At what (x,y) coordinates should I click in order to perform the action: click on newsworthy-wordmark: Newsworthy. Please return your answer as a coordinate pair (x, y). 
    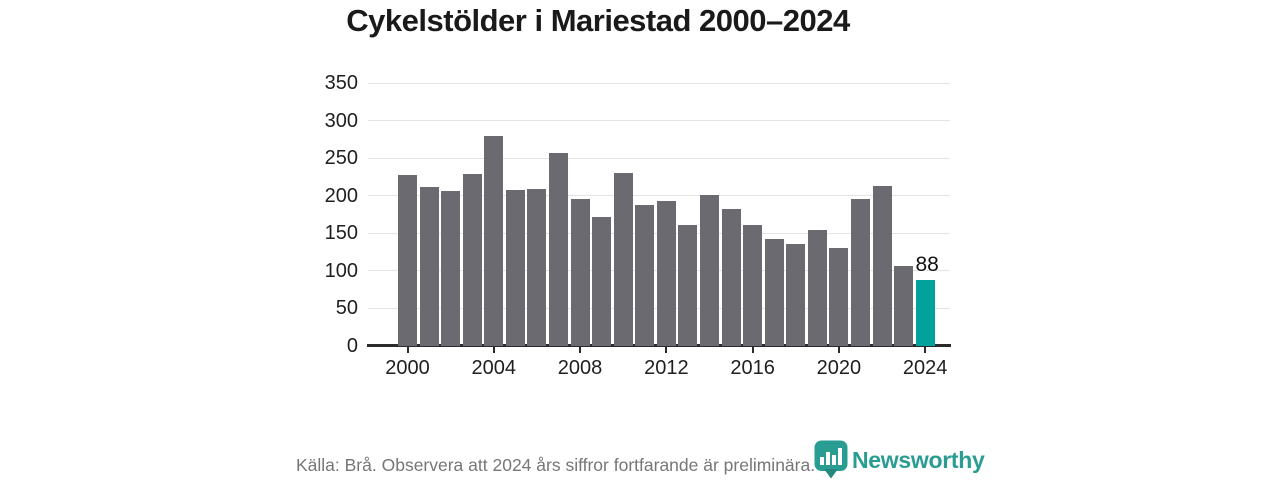
    Looking at the image, I should click on (918, 460).